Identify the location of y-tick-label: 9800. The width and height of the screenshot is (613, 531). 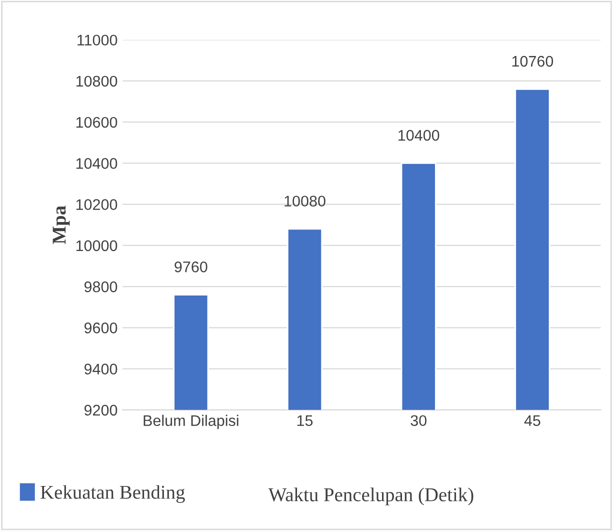
(101, 286).